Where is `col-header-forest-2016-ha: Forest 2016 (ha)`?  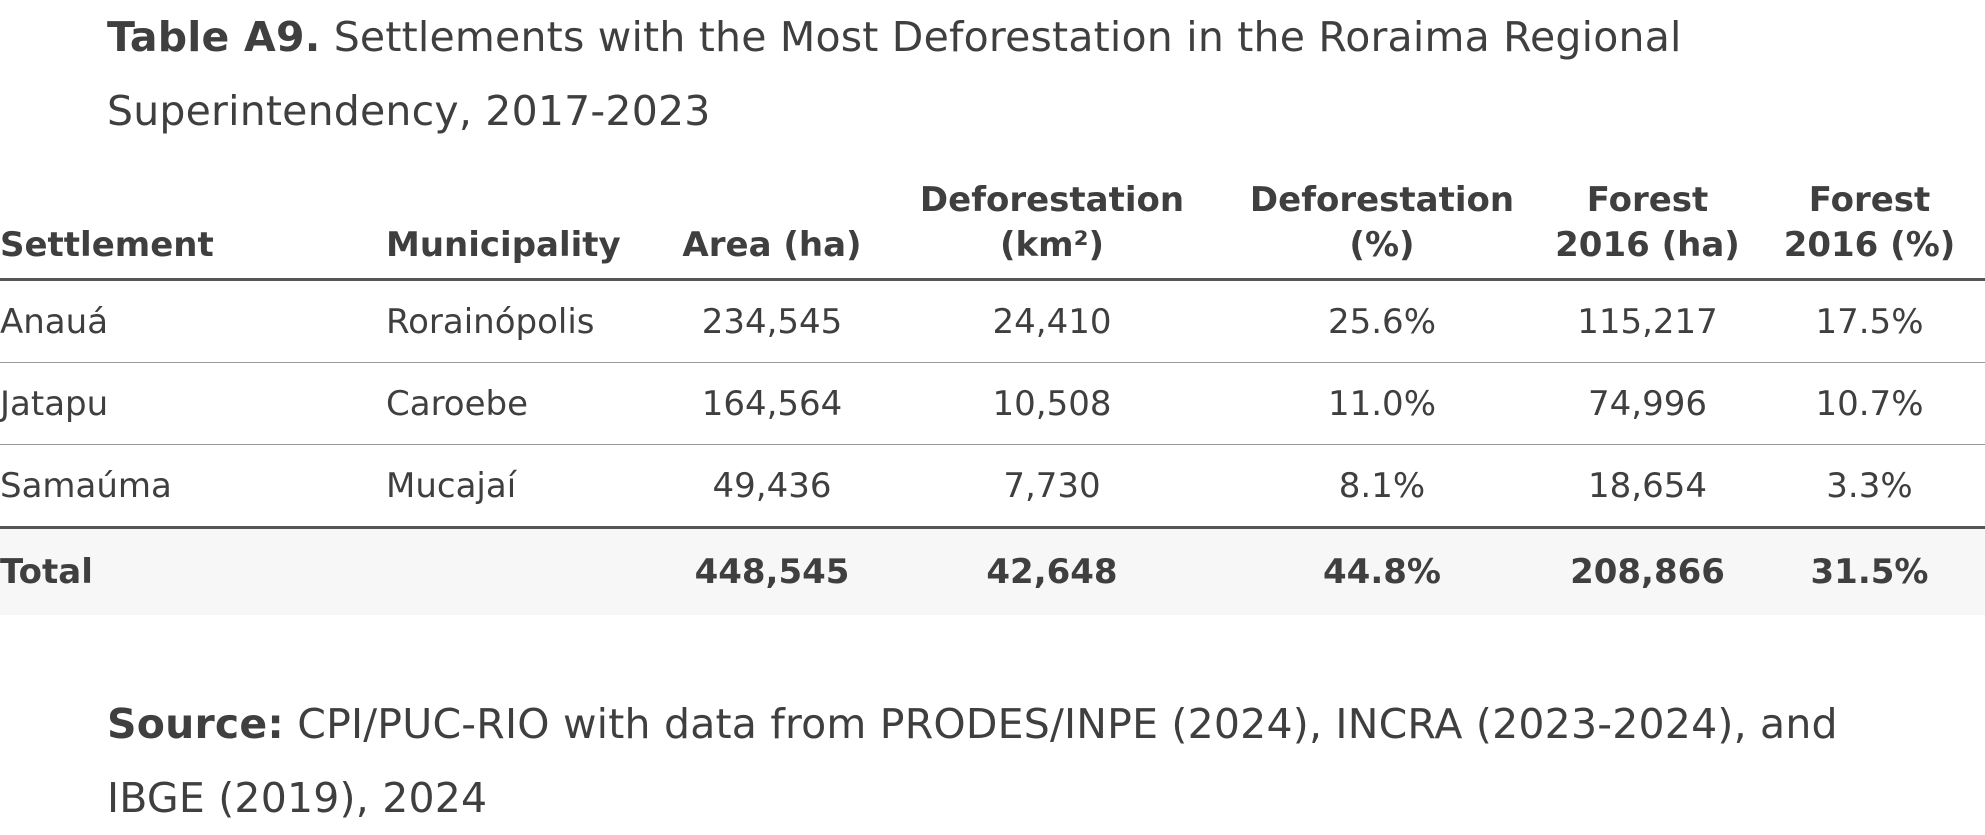
col-header-forest-2016-ha: Forest 2016 (ha) is located at coordinates (1647, 229).